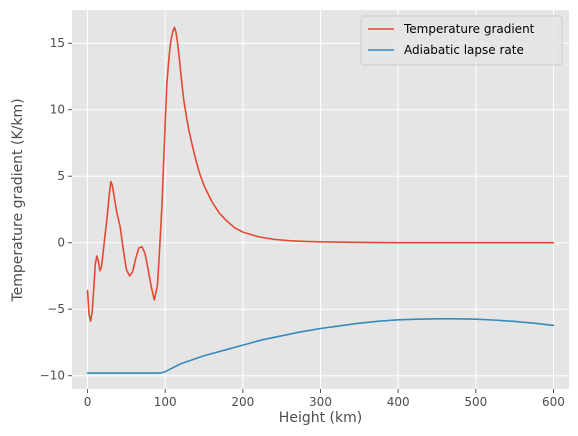 The width and height of the screenshot is (578, 436). What do you see at coordinates (57, 110) in the screenshot?
I see `y-tick-label: 10` at bounding box center [57, 110].